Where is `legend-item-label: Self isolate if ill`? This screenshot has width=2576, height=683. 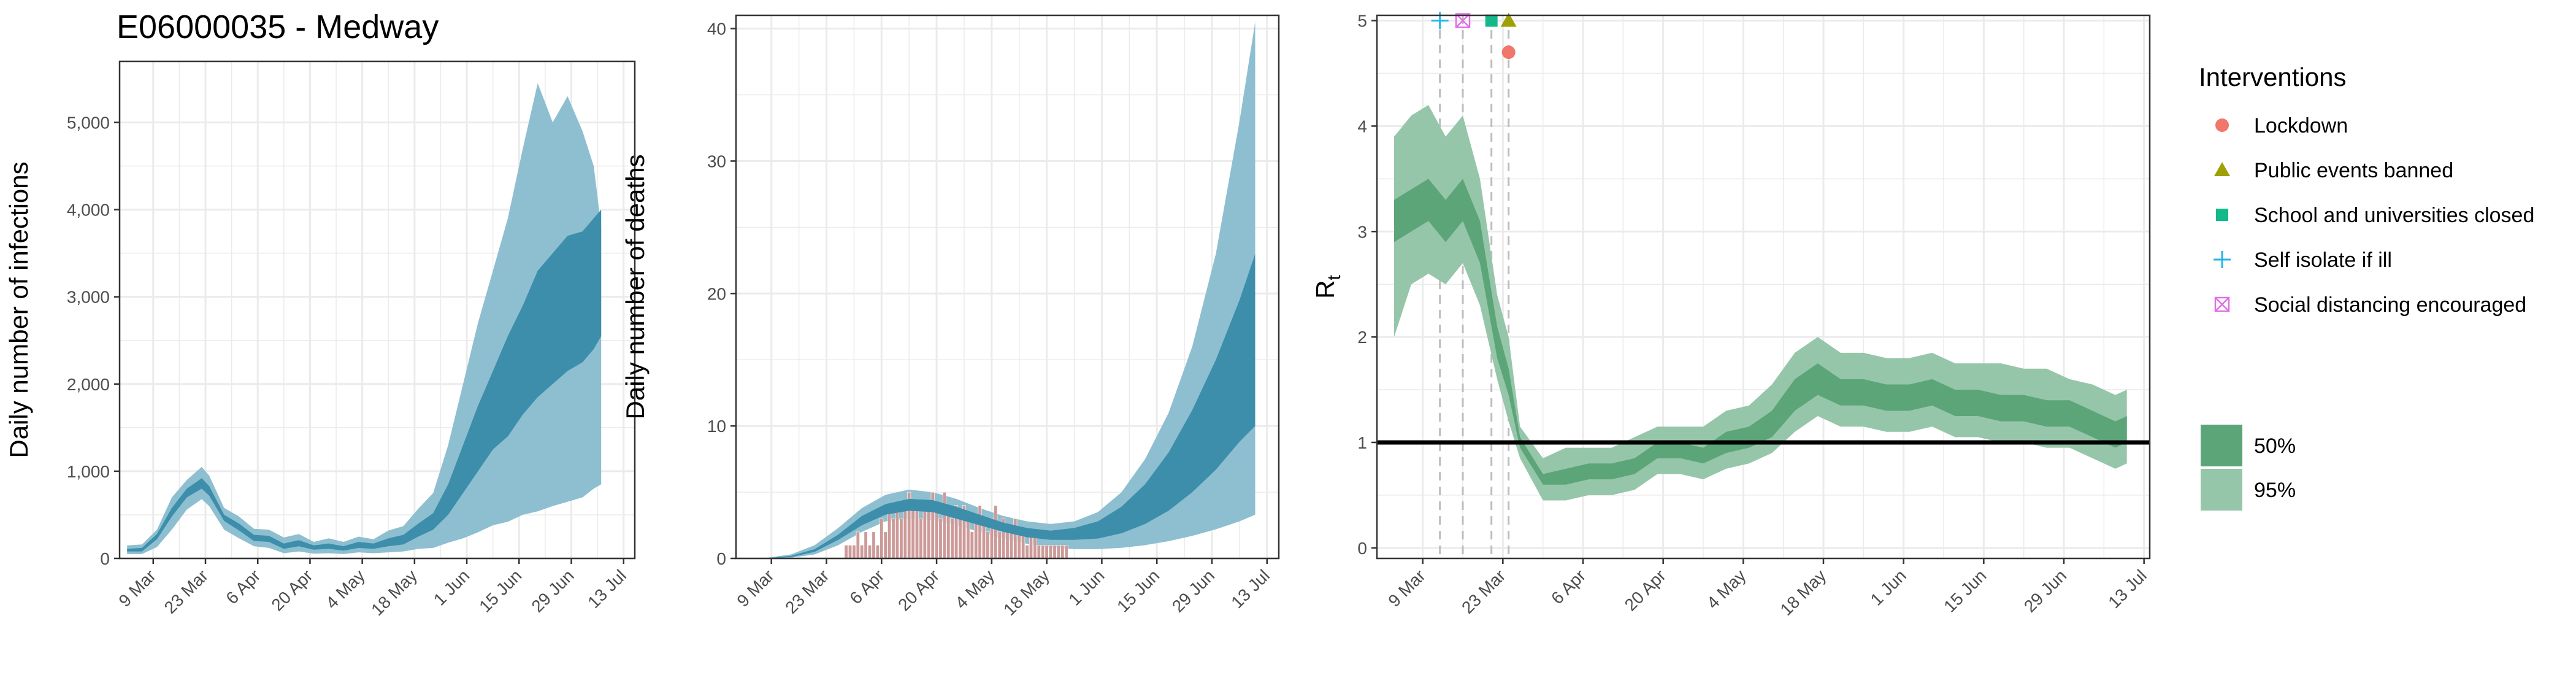 legend-item-label: Self isolate if ill is located at coordinates (2323, 260).